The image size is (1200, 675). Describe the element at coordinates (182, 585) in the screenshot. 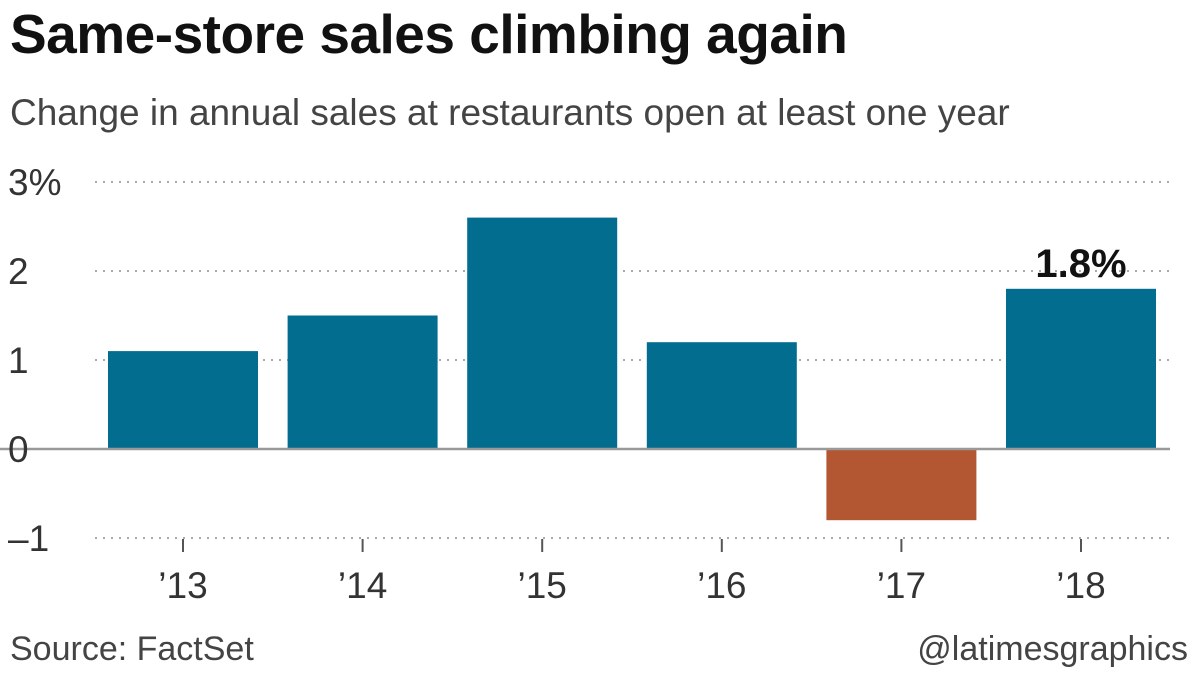

I see `x-tick-label: ’13` at that location.